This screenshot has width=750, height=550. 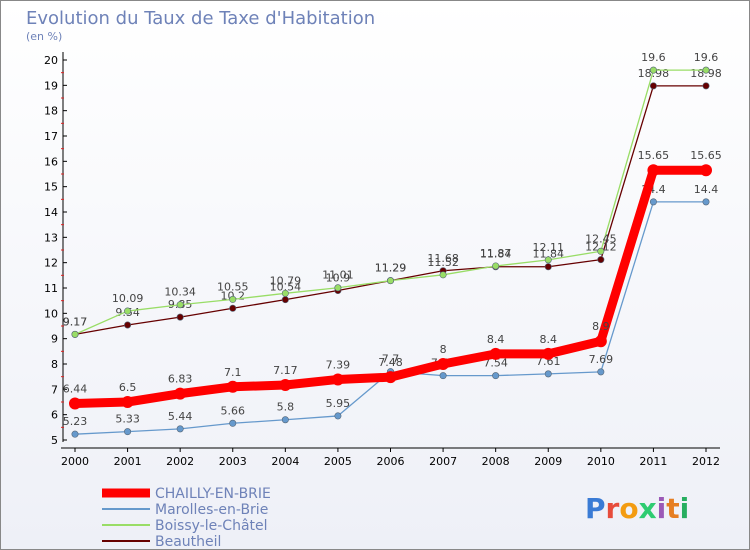 What do you see at coordinates (706, 189) in the screenshot?
I see `data-label: 14.4` at bounding box center [706, 189].